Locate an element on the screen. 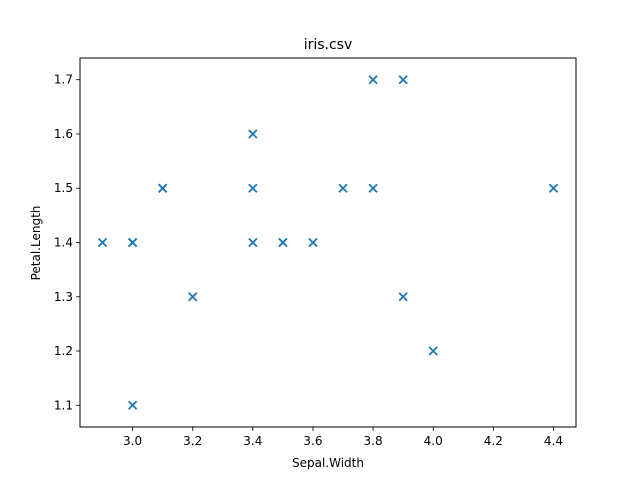  x-tick-label: 4.2 is located at coordinates (493, 441).